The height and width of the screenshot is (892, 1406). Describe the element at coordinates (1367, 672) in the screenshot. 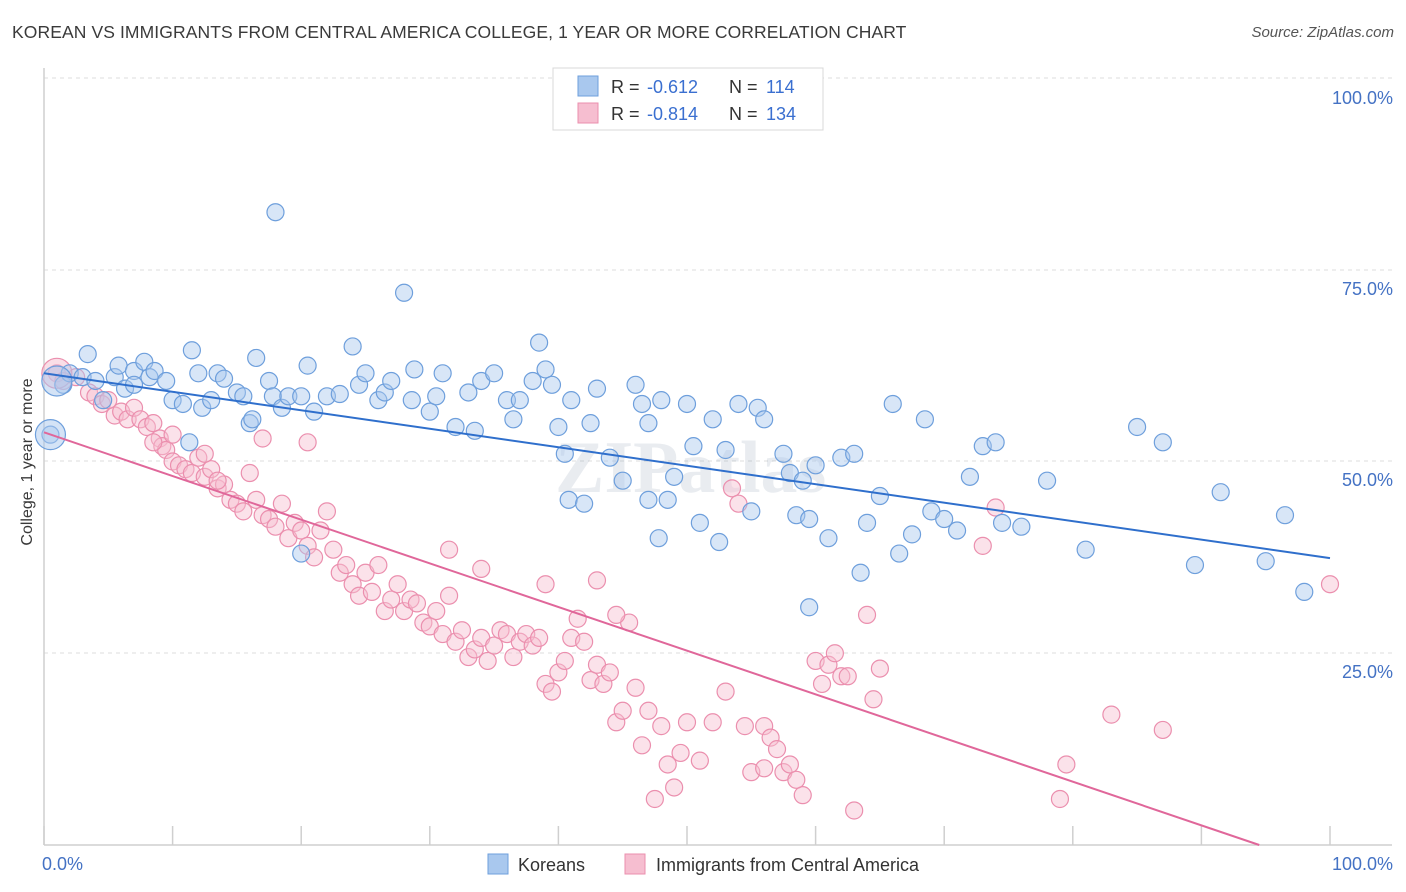

I see `y-tick-25: 25.0%` at that location.